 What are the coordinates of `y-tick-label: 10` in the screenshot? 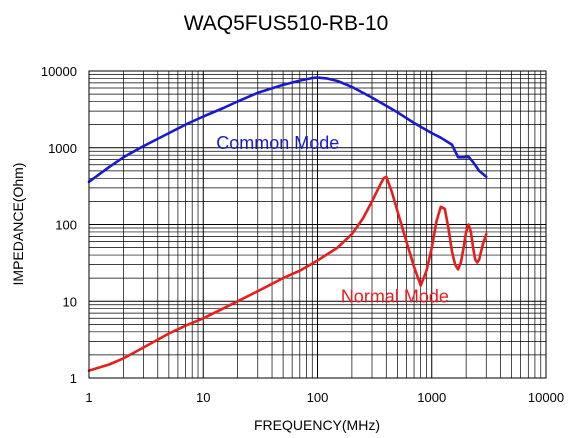 It's located at (70, 301).